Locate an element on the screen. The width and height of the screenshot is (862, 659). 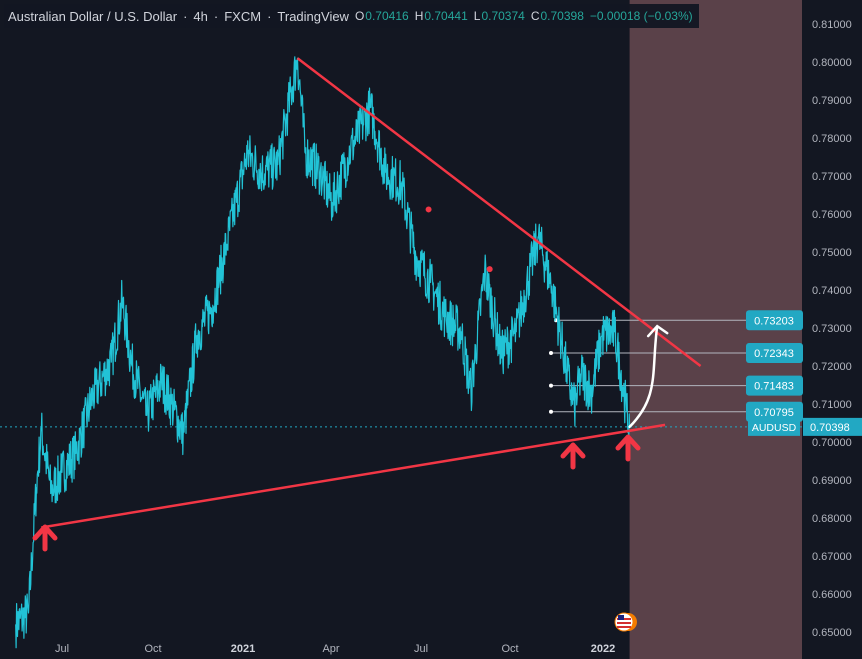
y-tick-label: 0.73000 is located at coordinates (832, 329).